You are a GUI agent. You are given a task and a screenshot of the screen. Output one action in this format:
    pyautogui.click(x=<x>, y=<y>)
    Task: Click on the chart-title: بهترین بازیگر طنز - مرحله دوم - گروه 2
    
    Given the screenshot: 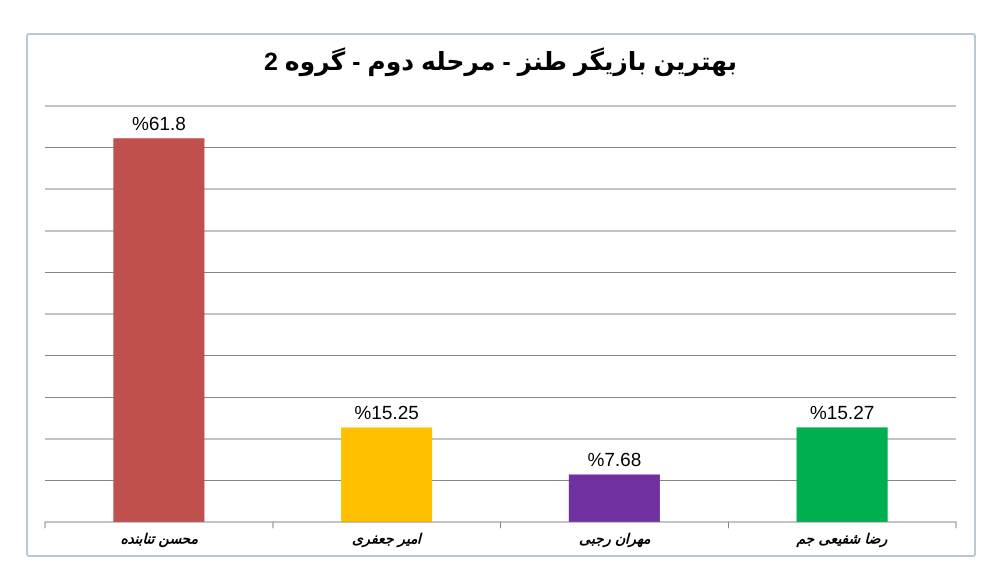 What is the action you would take?
    pyautogui.click(x=501, y=61)
    